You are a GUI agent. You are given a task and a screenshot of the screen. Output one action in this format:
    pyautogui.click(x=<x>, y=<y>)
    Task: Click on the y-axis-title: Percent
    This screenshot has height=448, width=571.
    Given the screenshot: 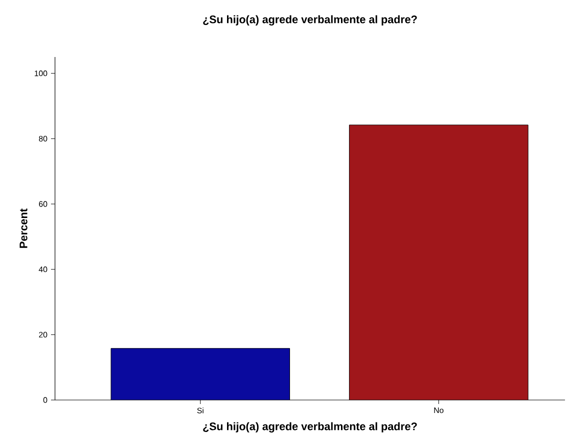 What is the action you would take?
    pyautogui.click(x=24, y=228)
    